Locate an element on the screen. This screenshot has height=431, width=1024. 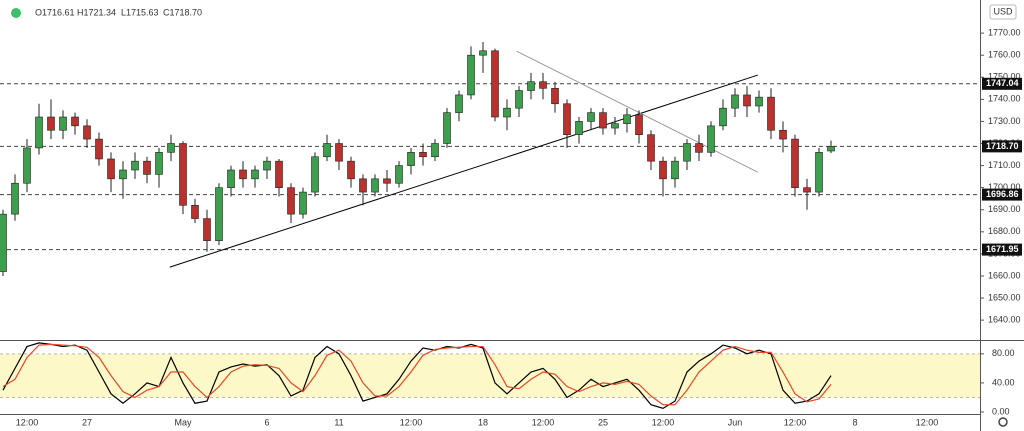
status-icon is located at coordinates (16, 13).